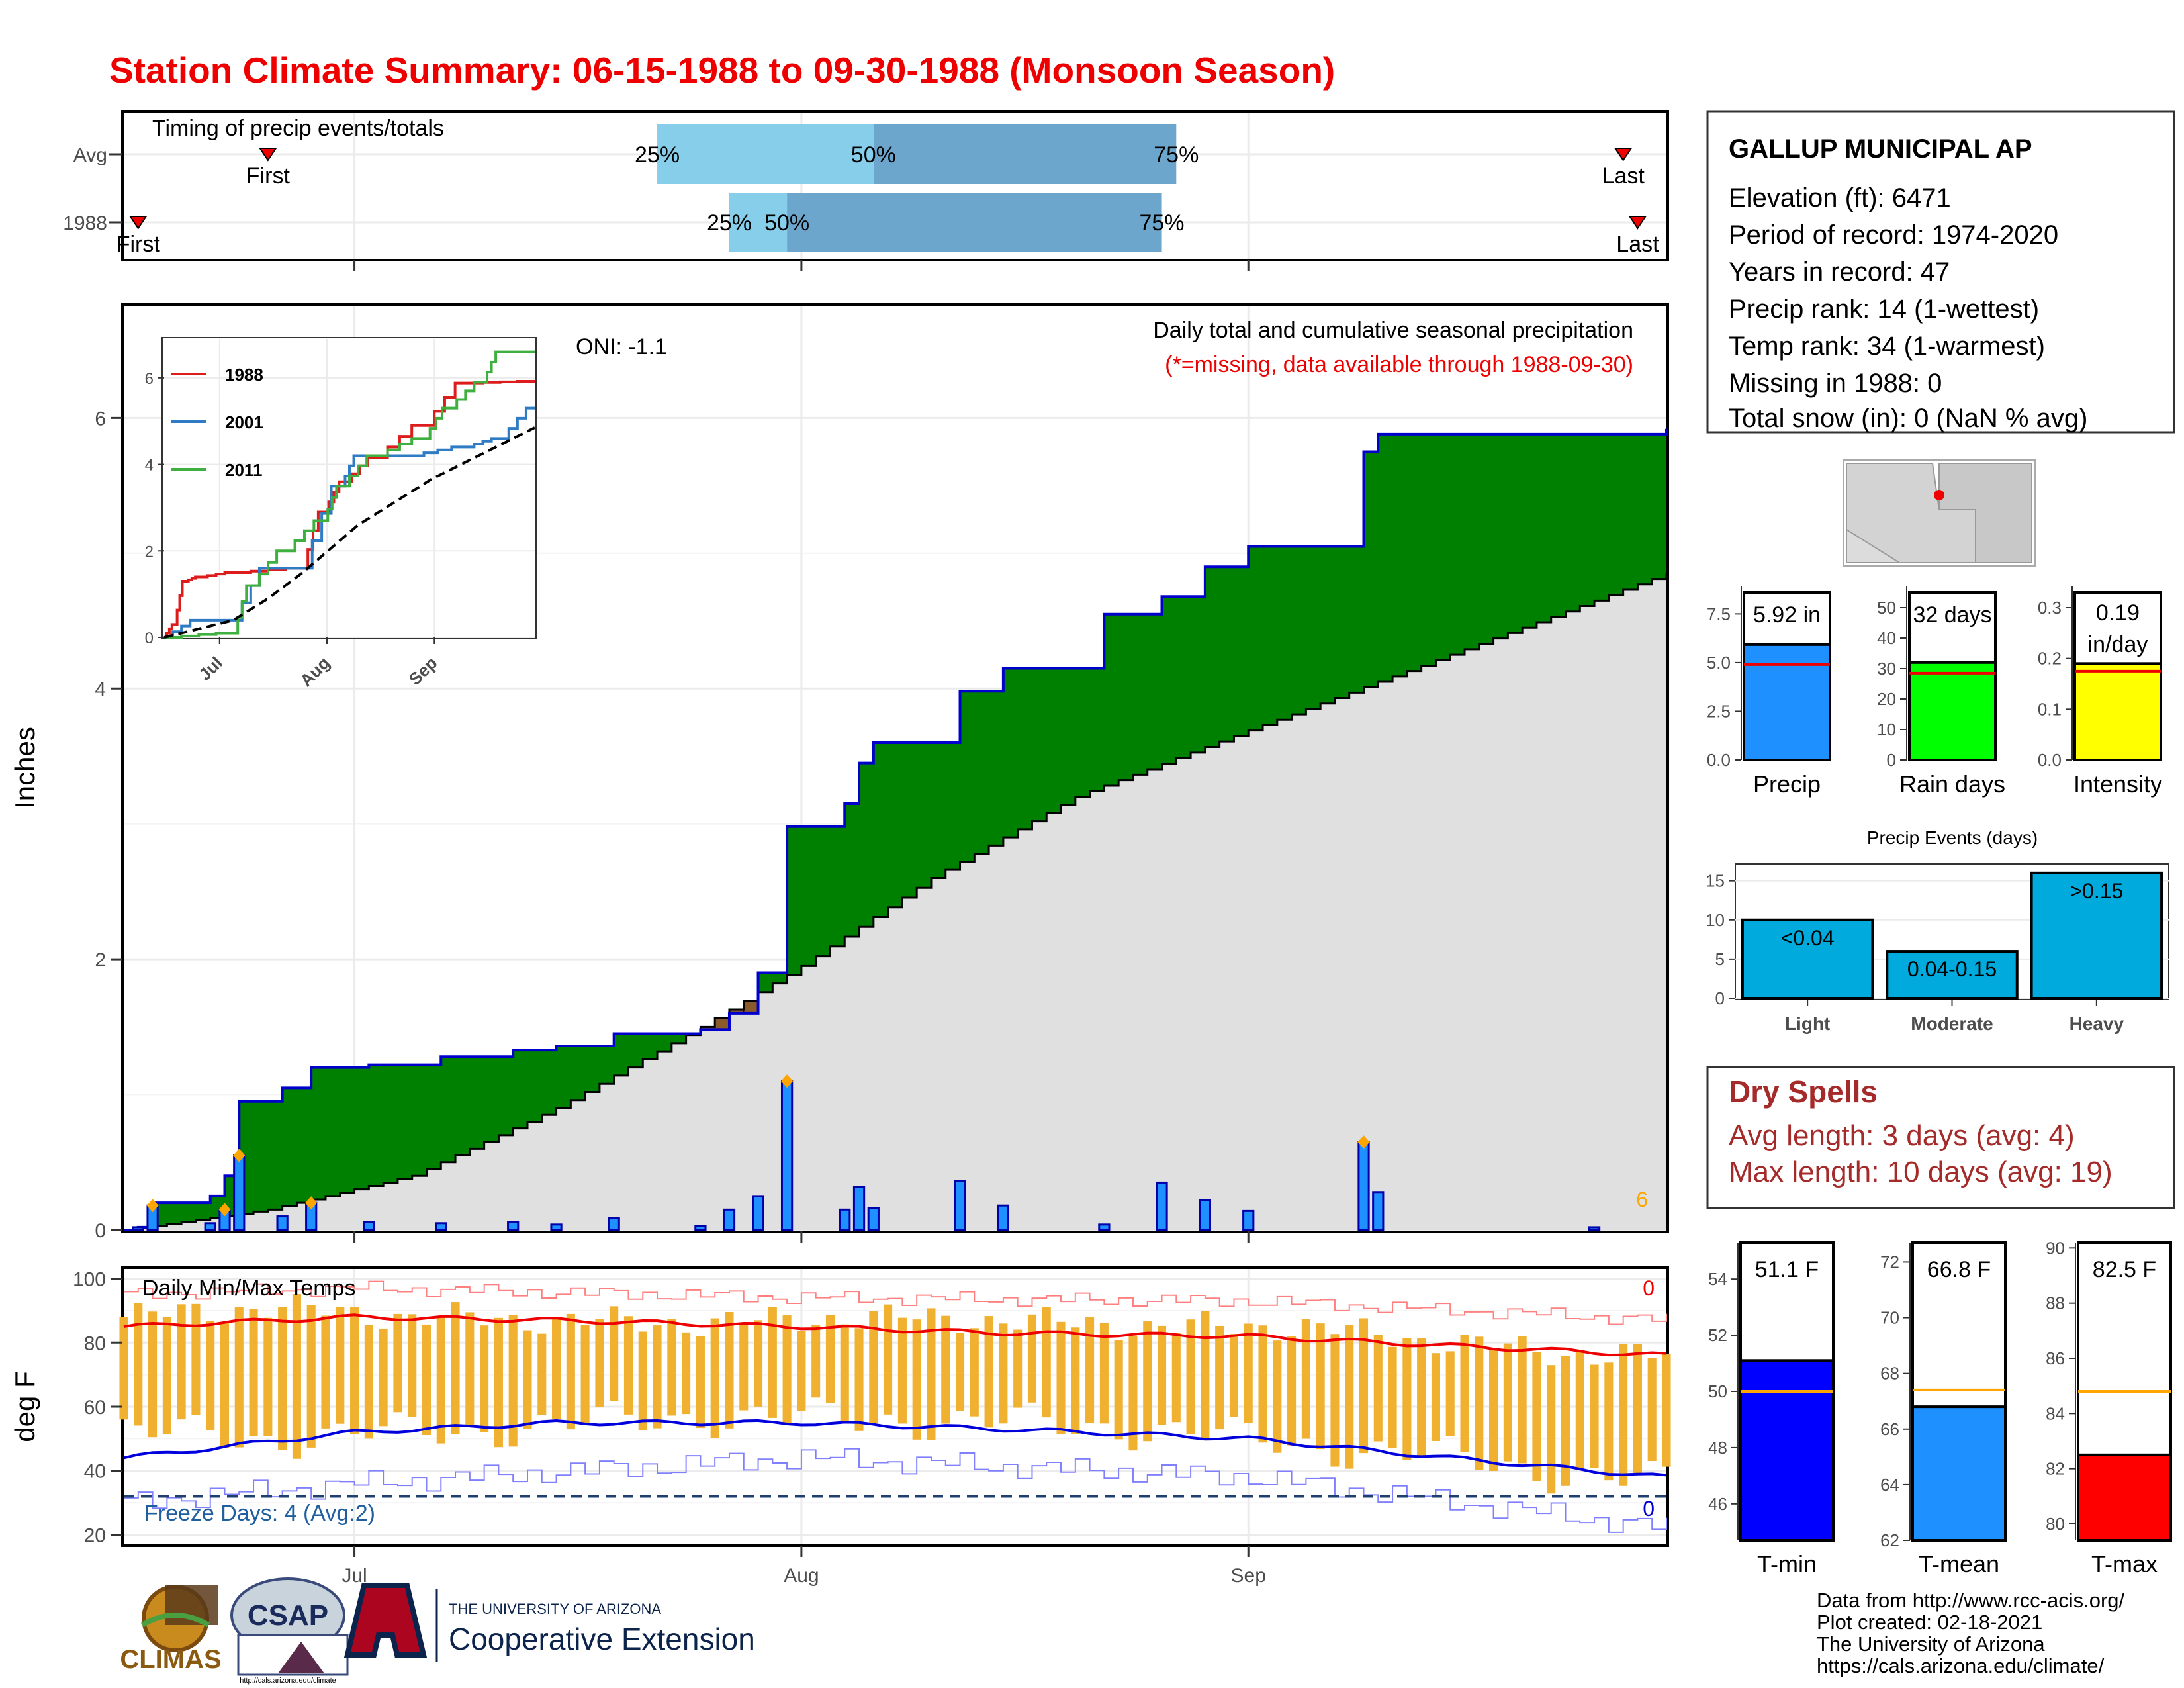  I want to click on temp-lines, so click(895, 1406).